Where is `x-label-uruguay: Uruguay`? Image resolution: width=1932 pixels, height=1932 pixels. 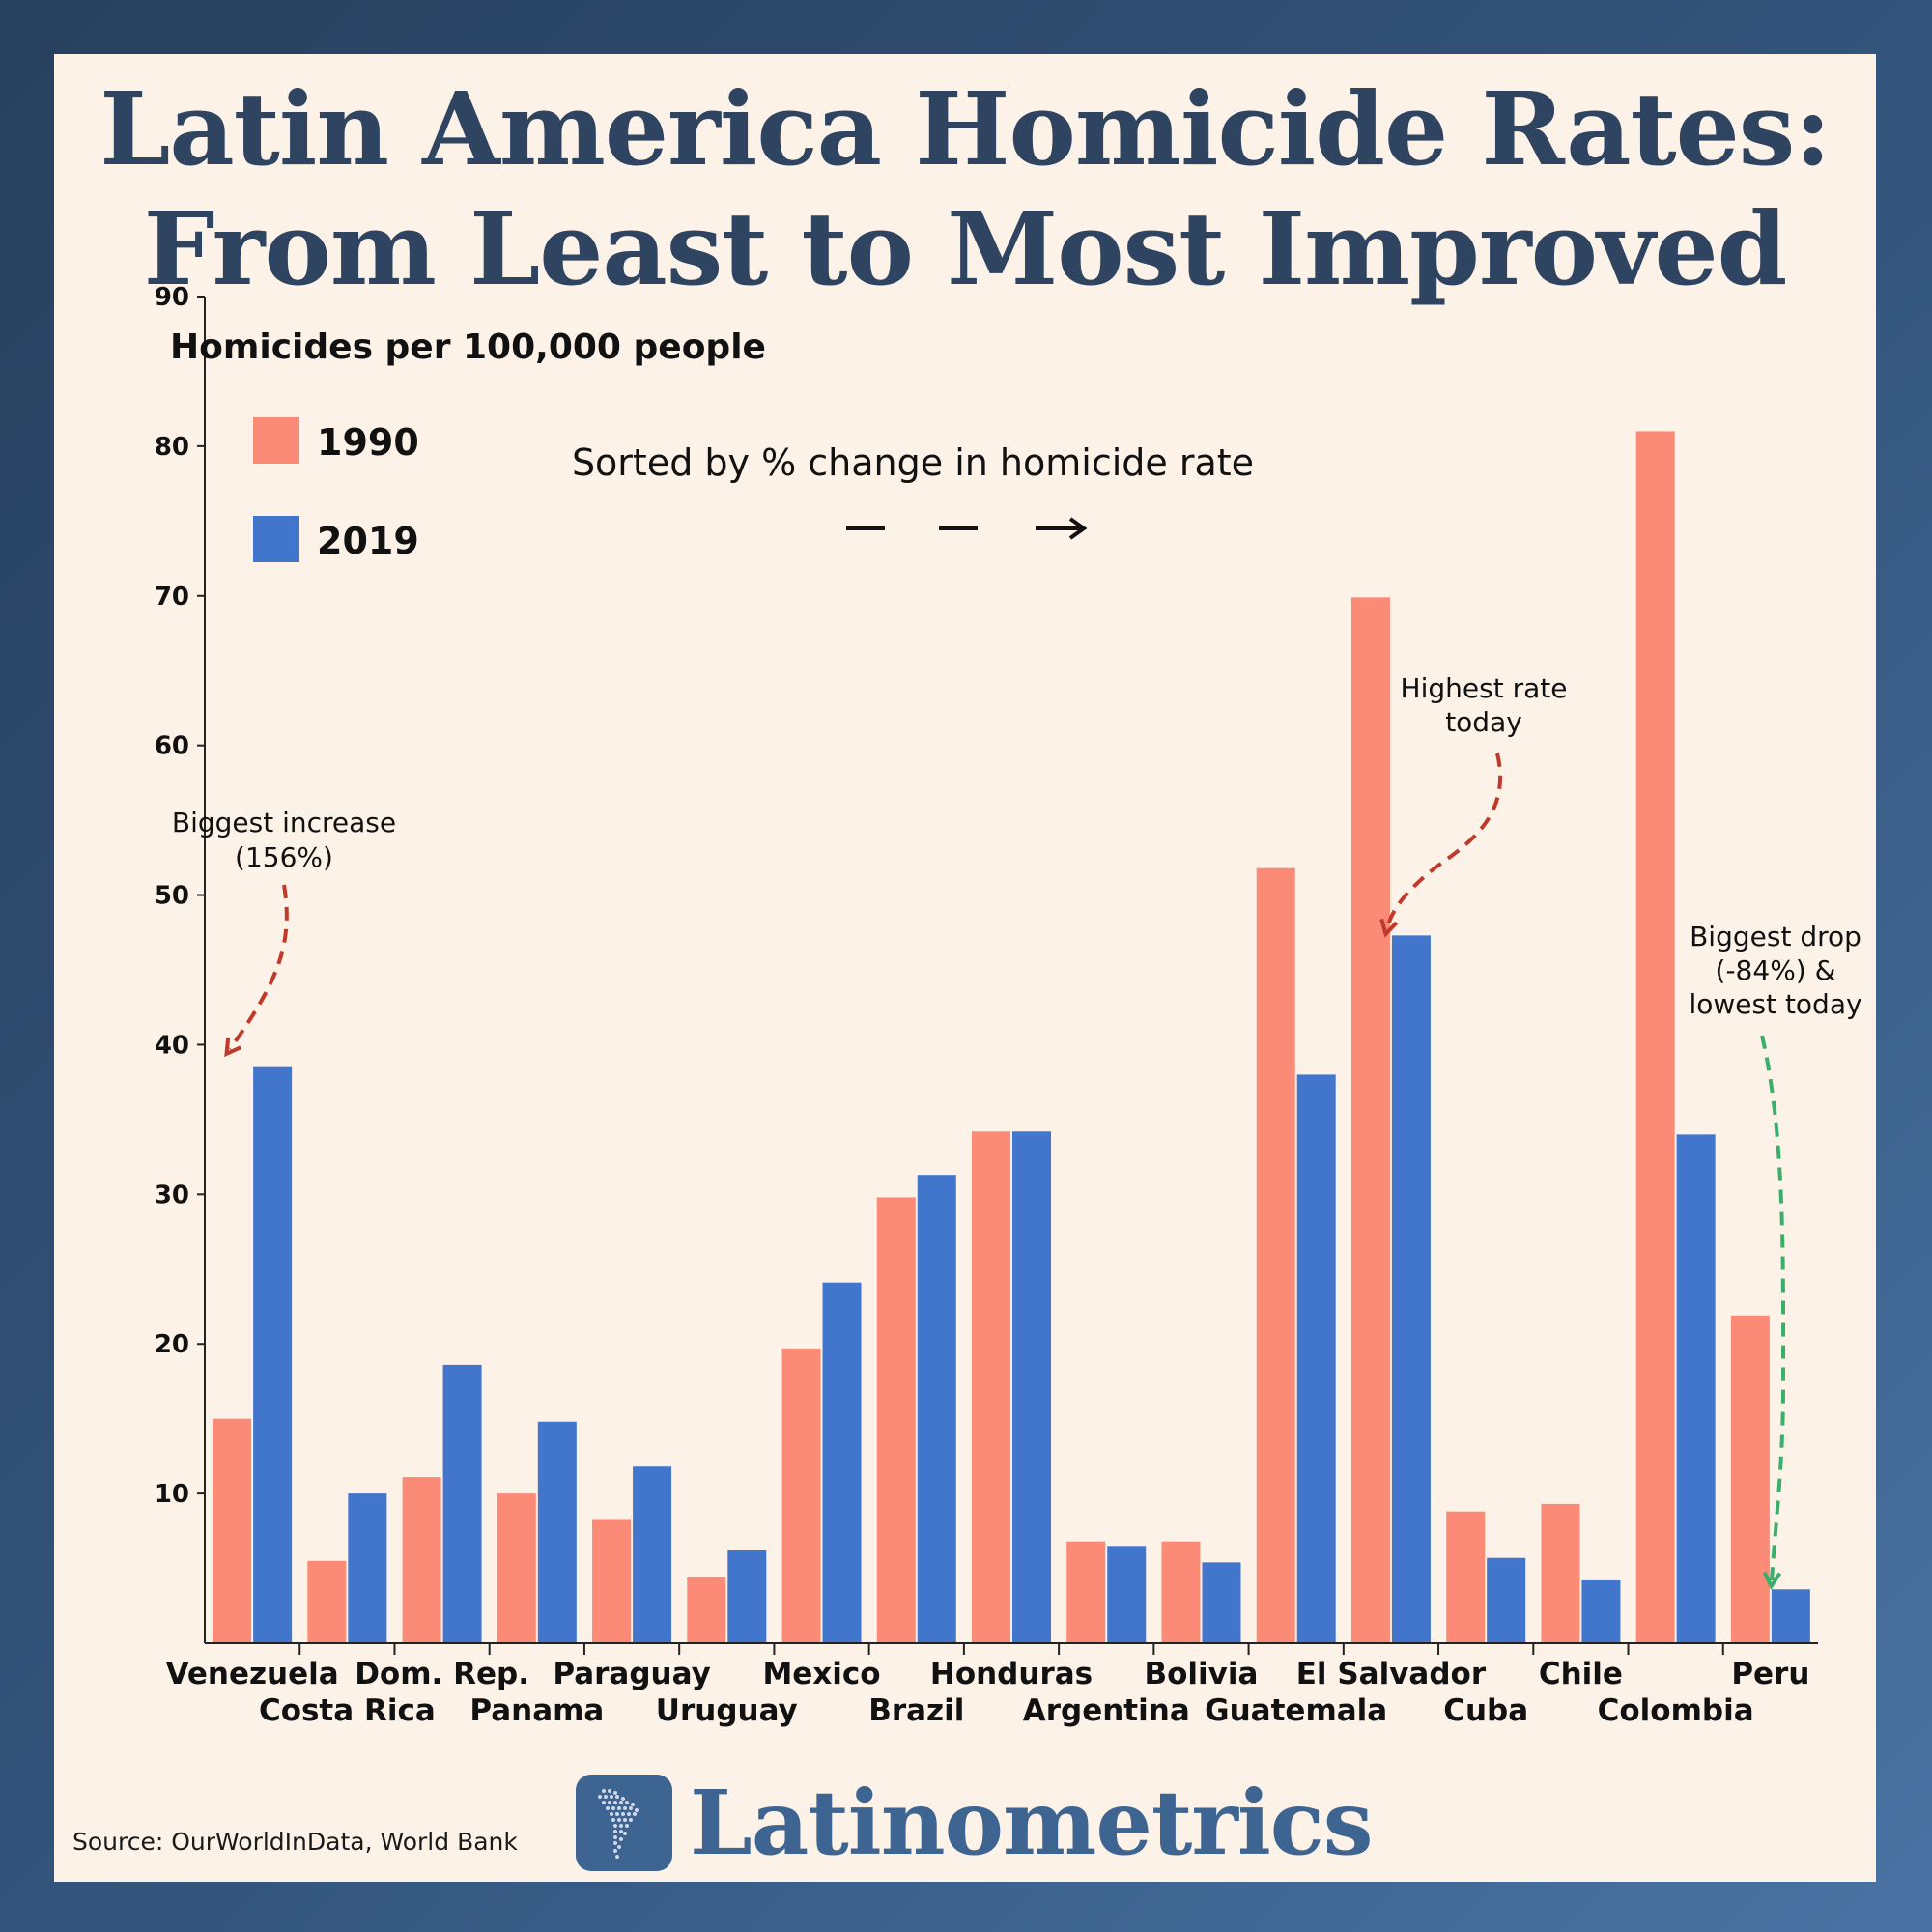 x-label-uruguay: Uruguay is located at coordinates (727, 1710).